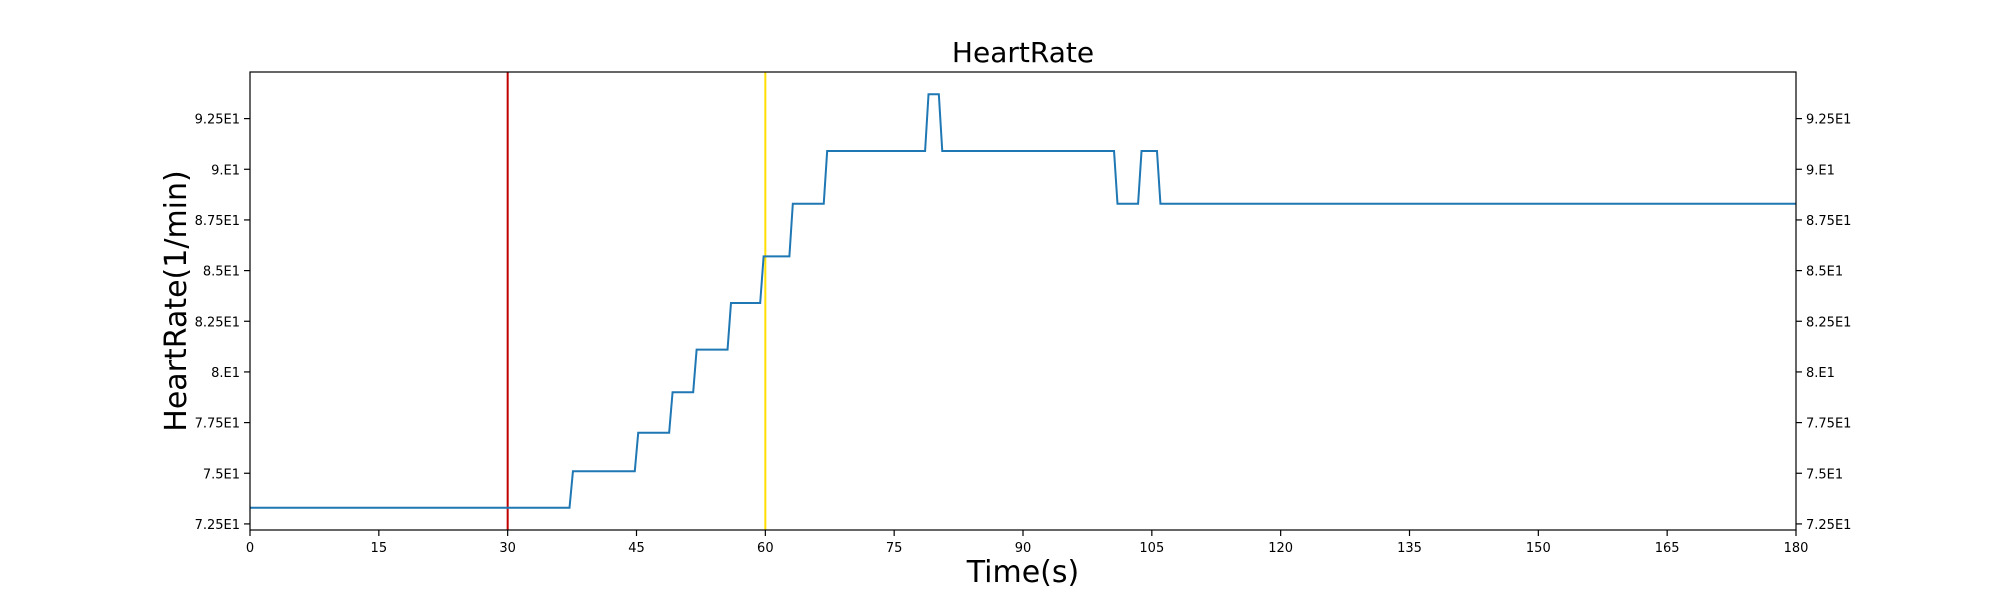  What do you see at coordinates (1667, 548) in the screenshot?
I see `x-tick-label: 165` at bounding box center [1667, 548].